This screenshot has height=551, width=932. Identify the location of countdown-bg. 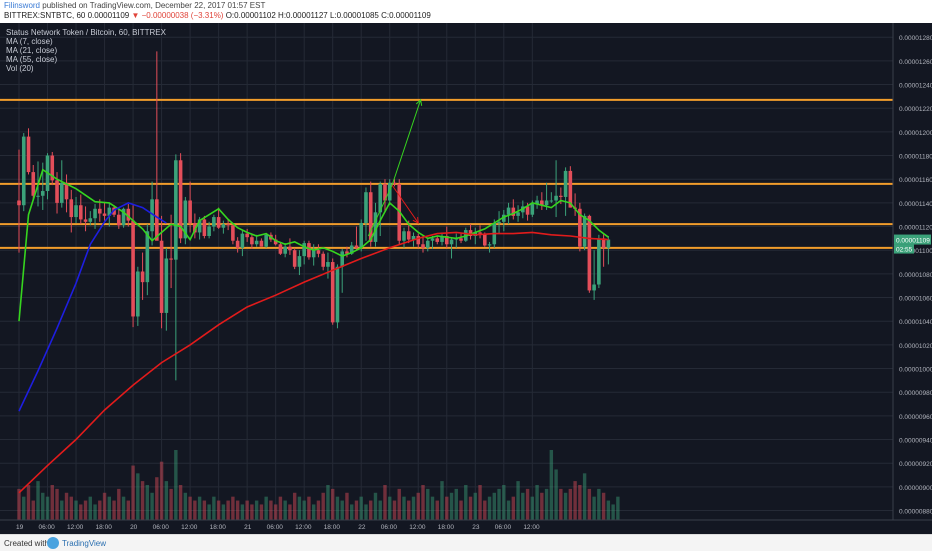
(904, 249).